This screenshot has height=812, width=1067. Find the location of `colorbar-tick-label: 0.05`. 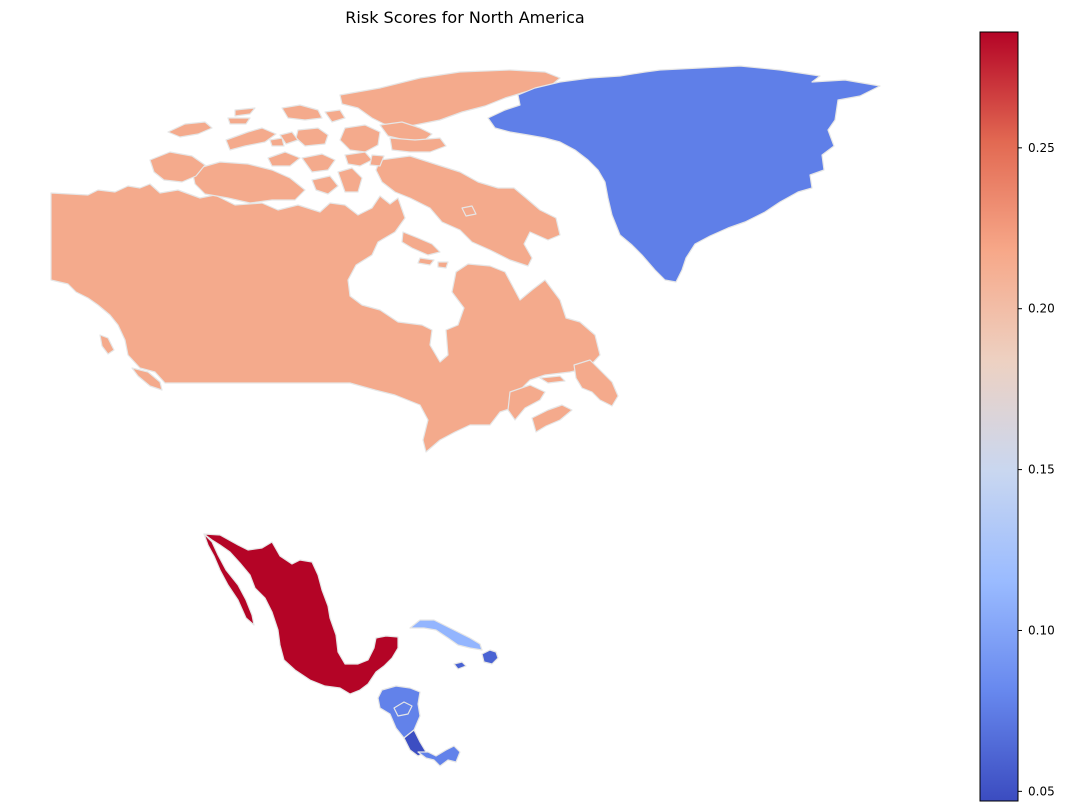

colorbar-tick-label: 0.05 is located at coordinates (1041, 791).